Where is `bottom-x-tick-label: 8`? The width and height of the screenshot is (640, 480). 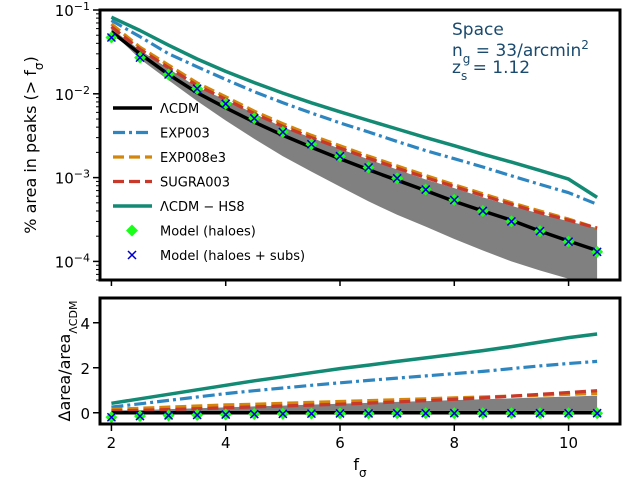
bottom-x-tick-label: 8 is located at coordinates (455, 443).